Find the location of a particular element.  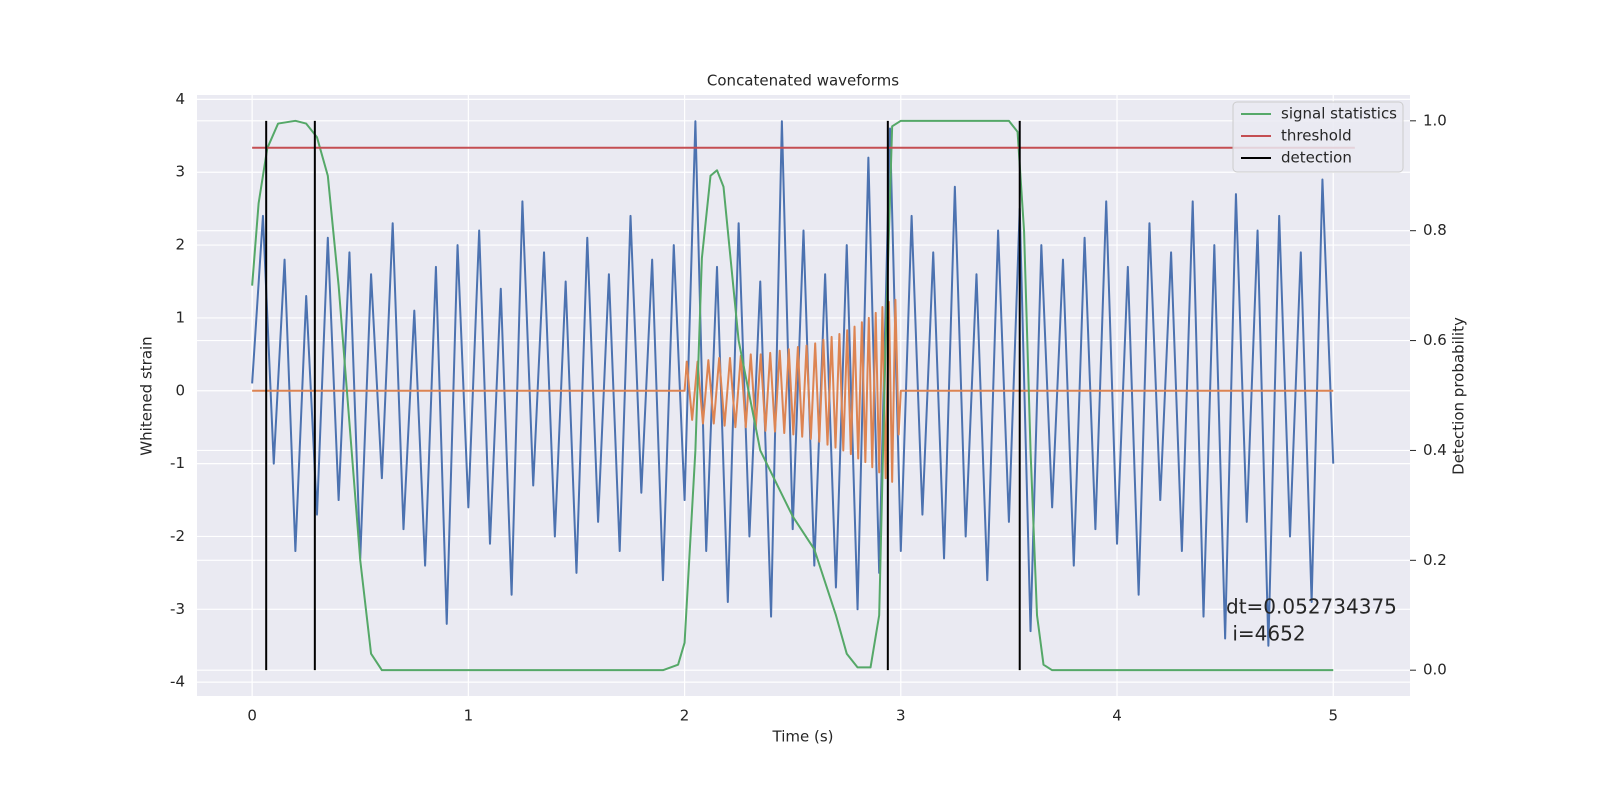

y2-tick-label: 0.0 is located at coordinates (1435, 670).